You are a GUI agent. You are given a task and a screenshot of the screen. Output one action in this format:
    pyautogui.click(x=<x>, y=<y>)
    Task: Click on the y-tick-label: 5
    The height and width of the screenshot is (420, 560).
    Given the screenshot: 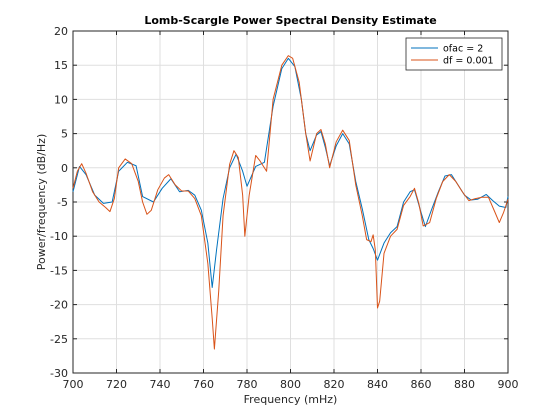 What is the action you would take?
    pyautogui.click(x=64, y=134)
    